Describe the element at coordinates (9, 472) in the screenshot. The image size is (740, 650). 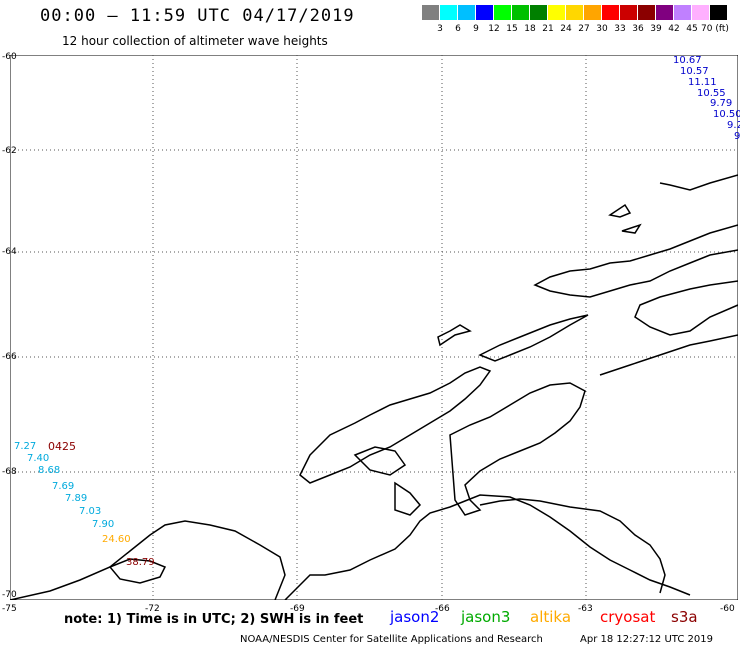
I see `lat-label: -68` at that location.